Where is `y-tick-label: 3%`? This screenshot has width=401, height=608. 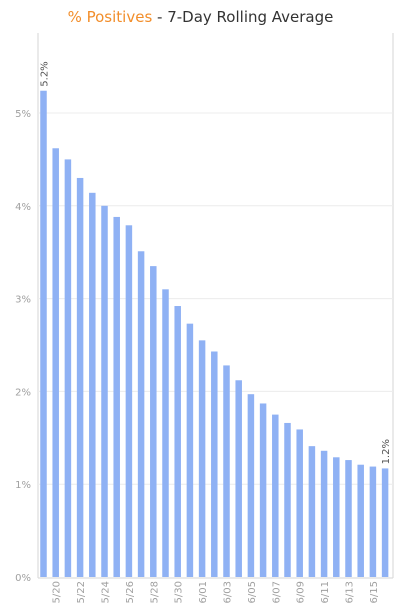
y-tick-label: 3% is located at coordinates (23, 300).